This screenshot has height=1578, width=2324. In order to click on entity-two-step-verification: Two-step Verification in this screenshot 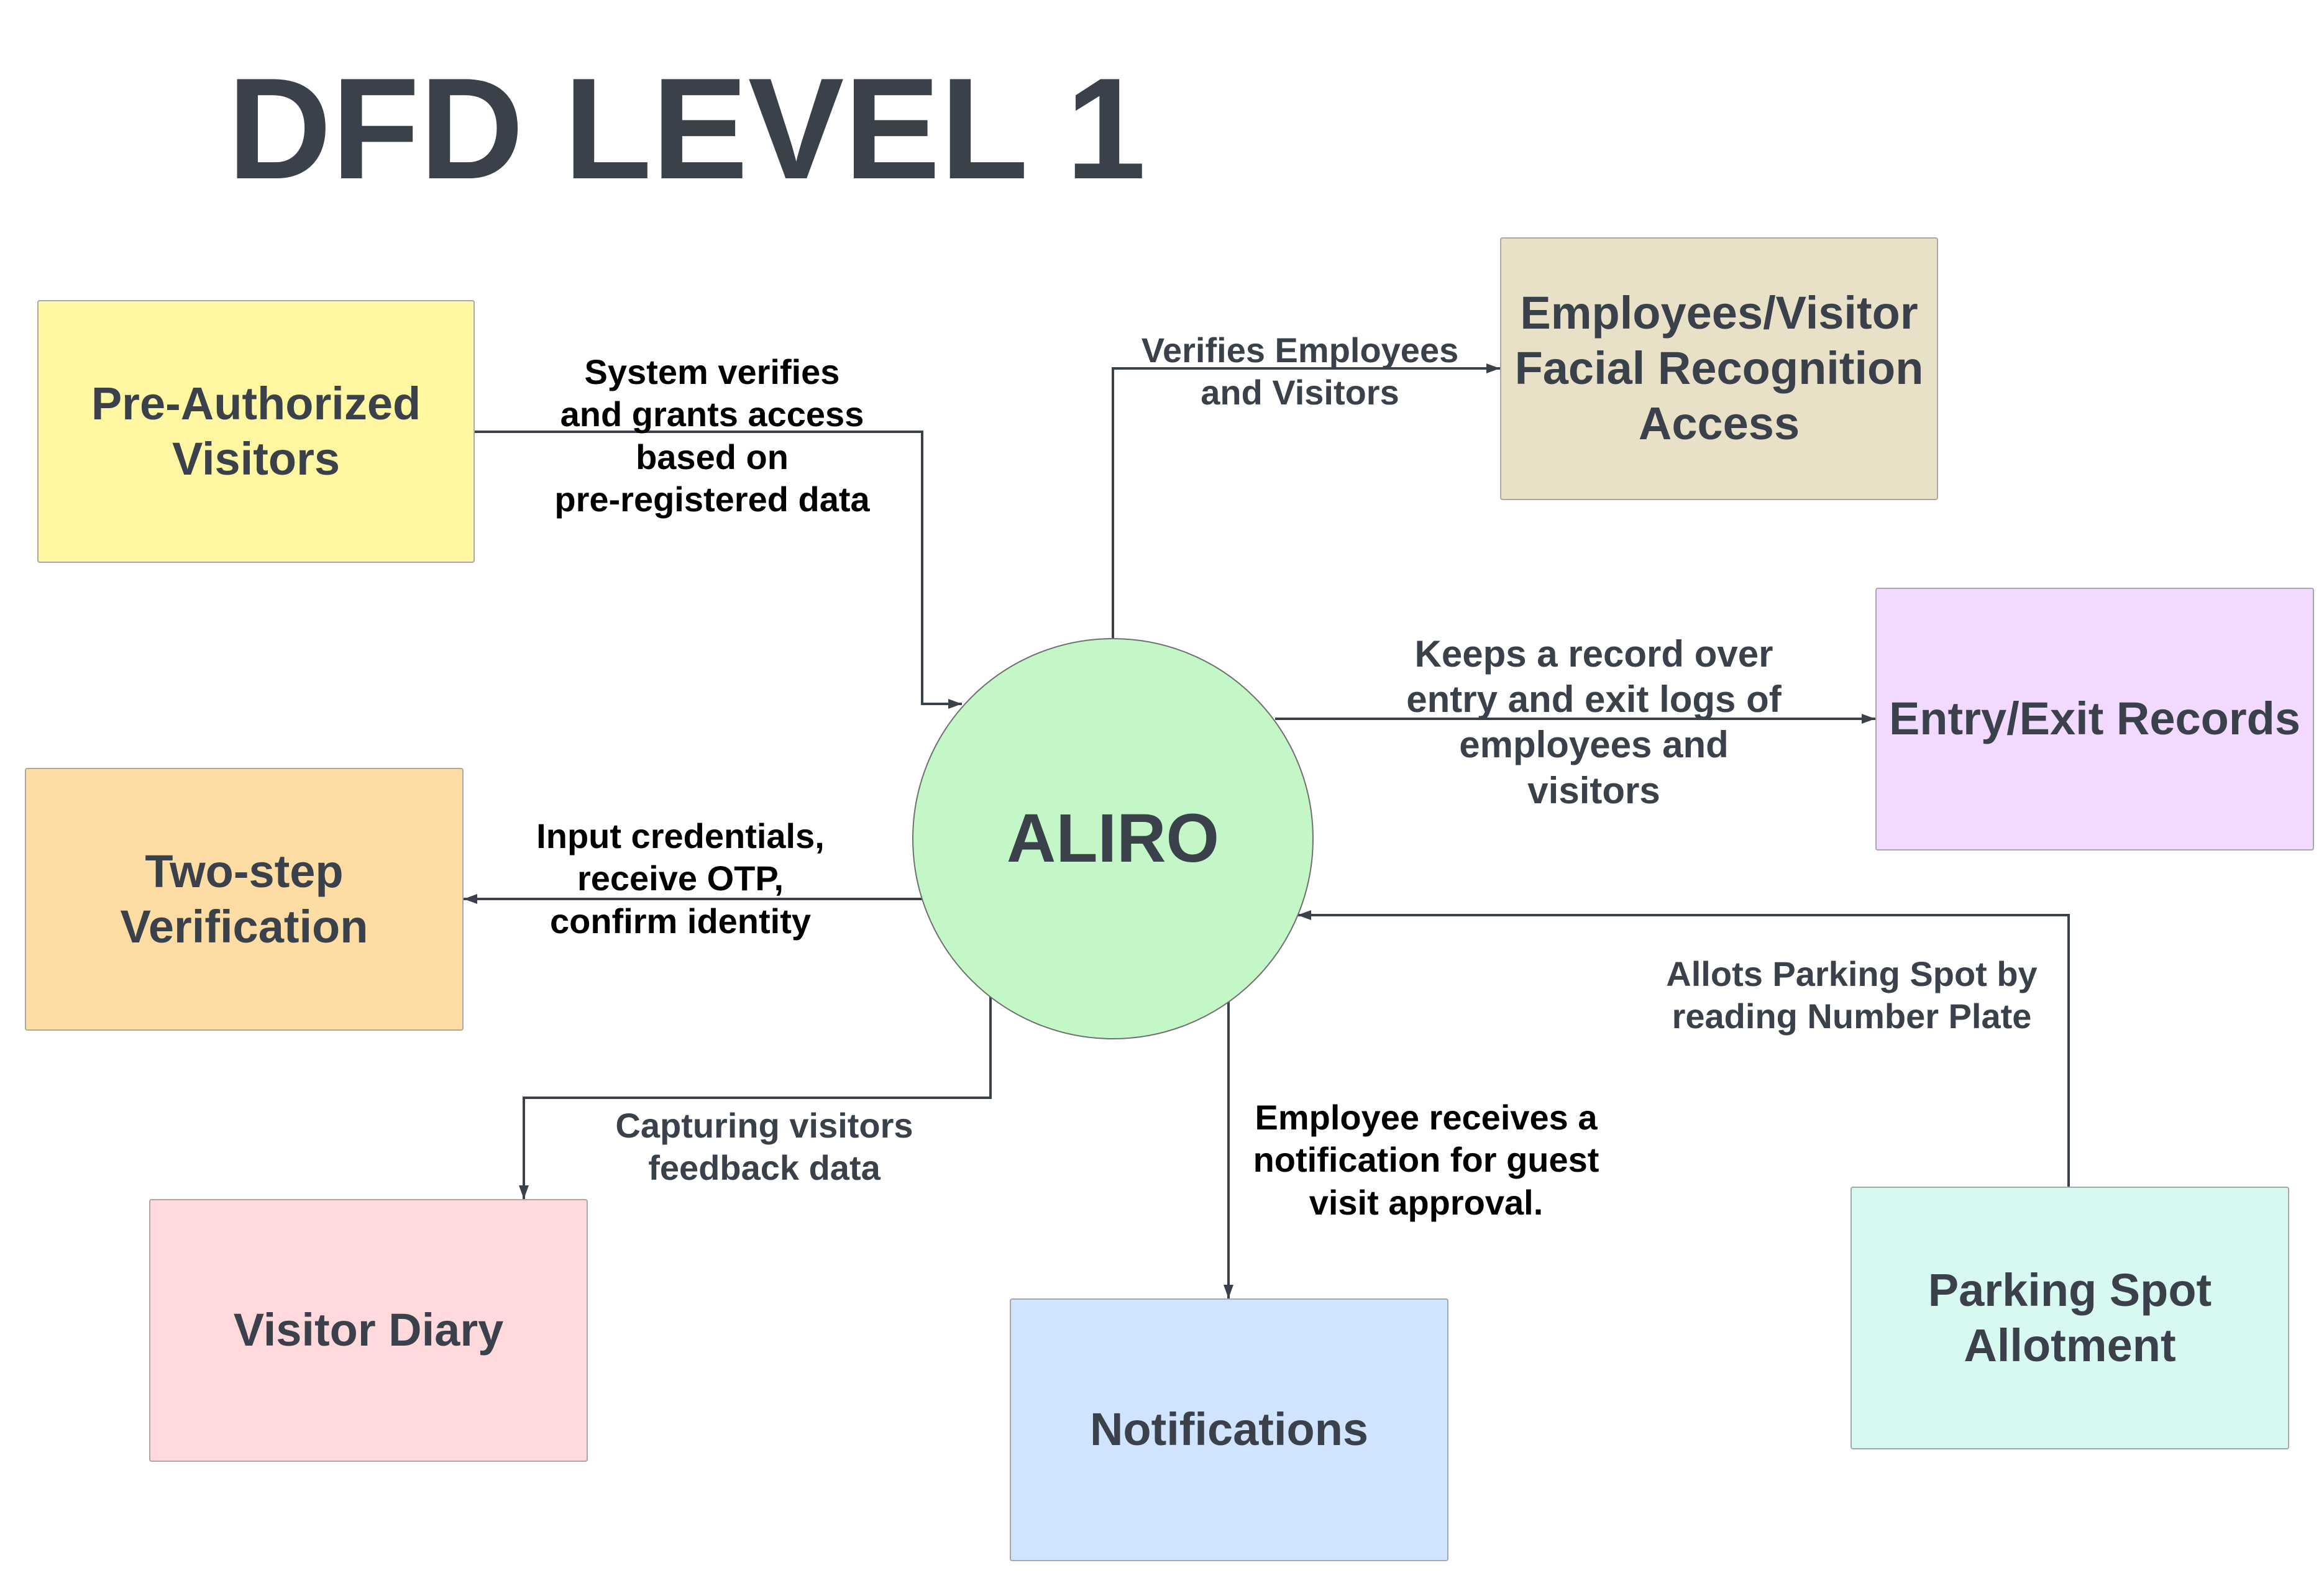, I will do `click(244, 899)`.